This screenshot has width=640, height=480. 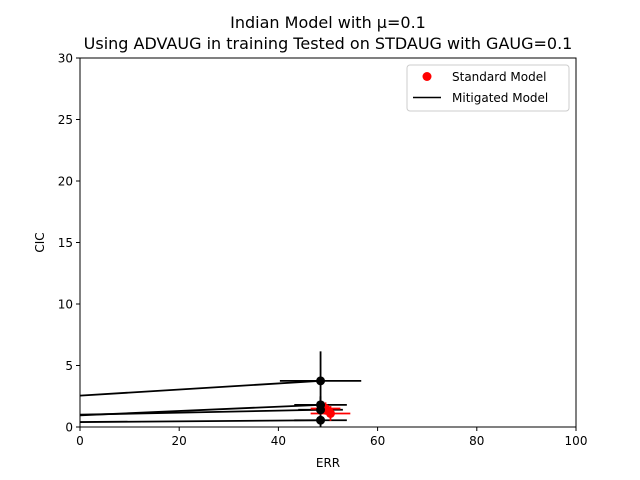 I want to click on y-tick-label-20: 20, so click(x=65, y=182).